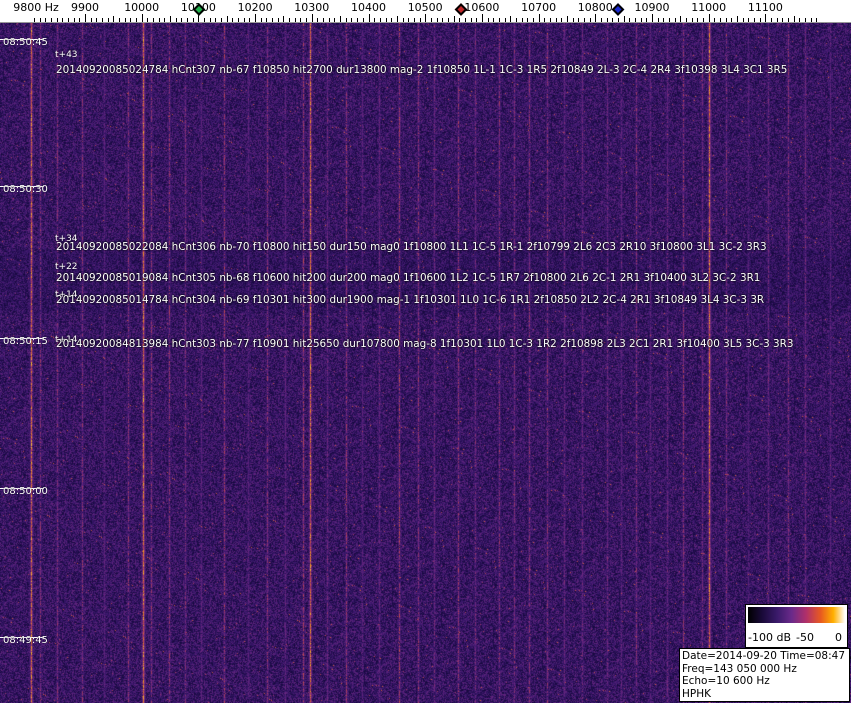  I want to click on info-echo: Echo=10 600 Hz, so click(726, 681).